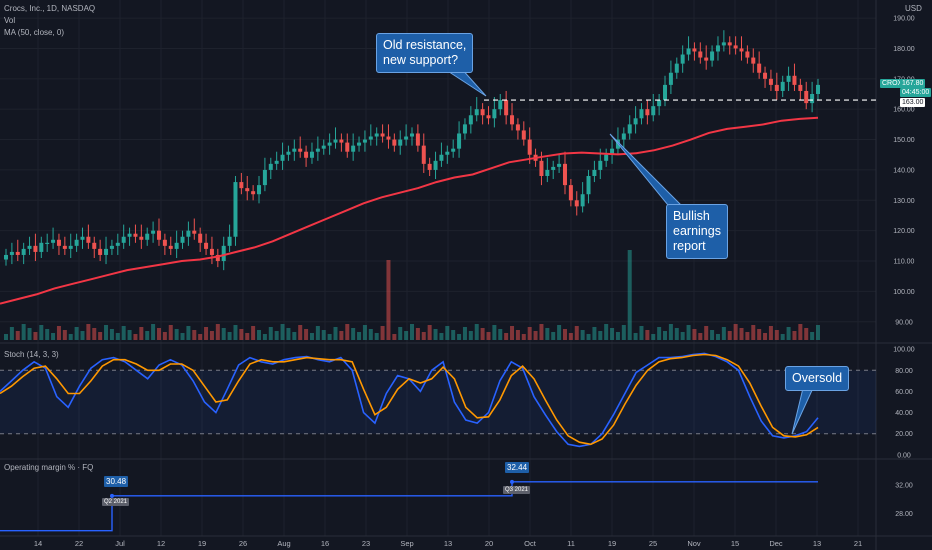 The width and height of the screenshot is (932, 550). Describe the element at coordinates (38, 543) in the screenshot. I see `x-tick-label: 14` at that location.